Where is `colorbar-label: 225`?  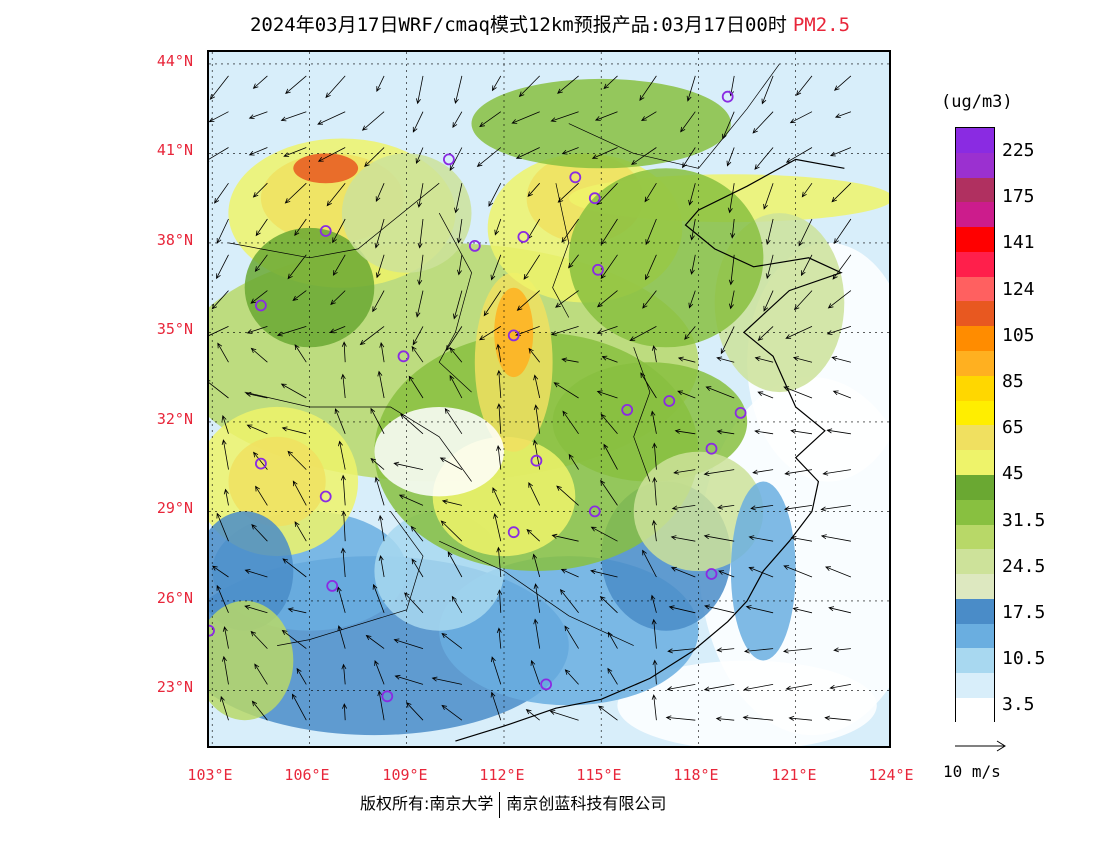 colorbar-label: 225 is located at coordinates (1018, 150).